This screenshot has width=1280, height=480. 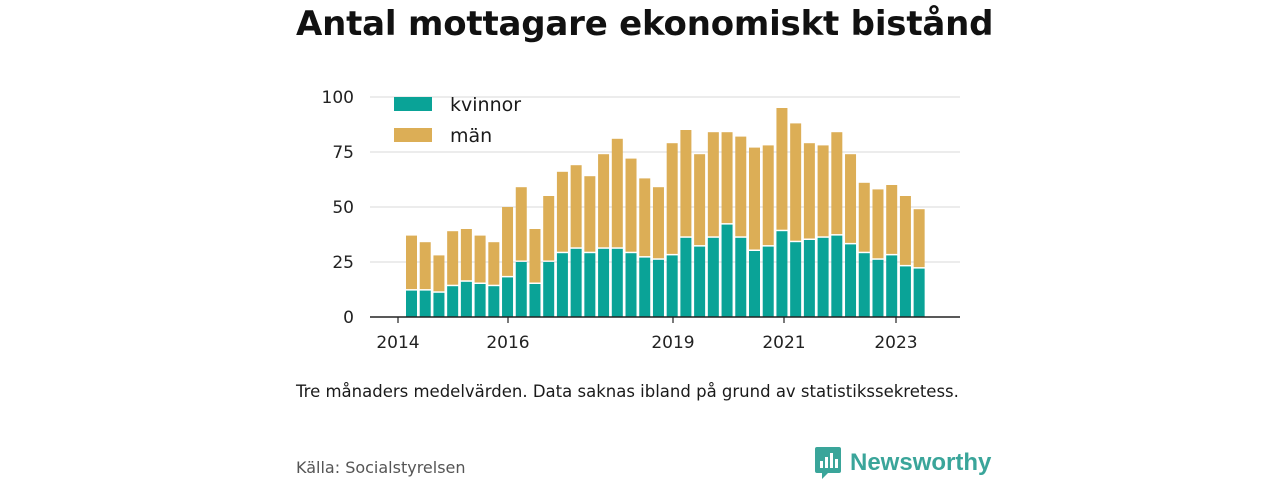 What do you see at coordinates (485, 105) in the screenshot?
I see `legend-label: kvinnor` at bounding box center [485, 105].